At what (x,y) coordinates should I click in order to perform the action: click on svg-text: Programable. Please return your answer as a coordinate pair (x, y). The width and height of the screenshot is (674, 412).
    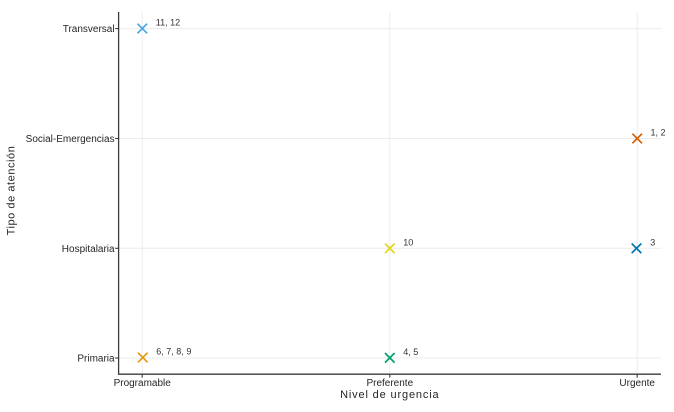
    Looking at the image, I should click on (143, 383).